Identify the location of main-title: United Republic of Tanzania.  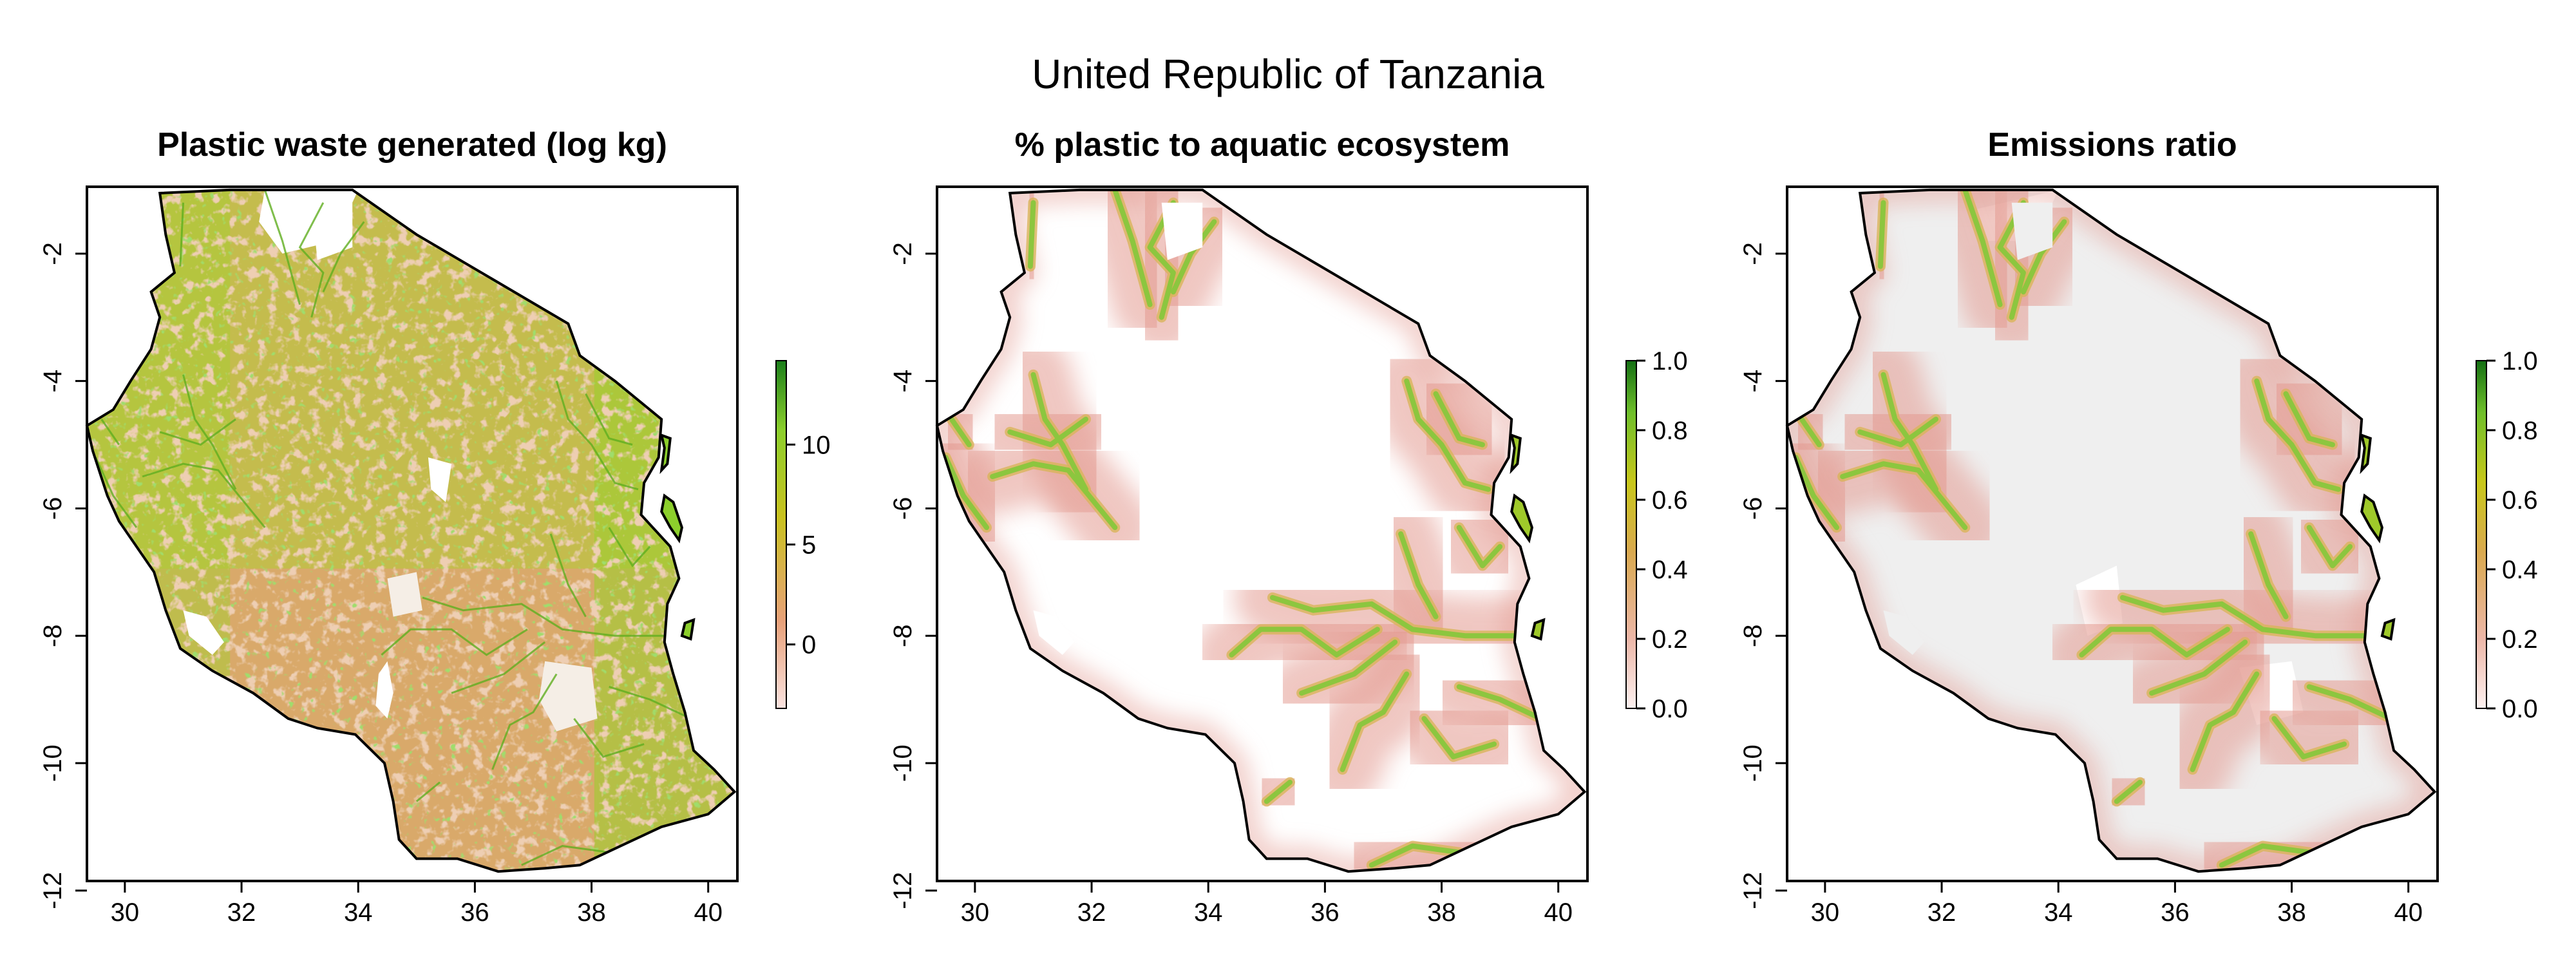
(1288, 74).